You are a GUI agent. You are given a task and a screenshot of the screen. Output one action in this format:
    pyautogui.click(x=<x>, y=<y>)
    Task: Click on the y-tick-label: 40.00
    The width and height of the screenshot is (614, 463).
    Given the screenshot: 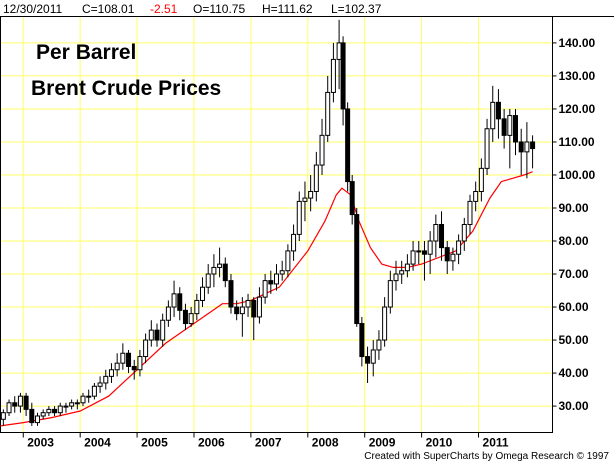 What is the action you would take?
    pyautogui.click(x=574, y=373)
    